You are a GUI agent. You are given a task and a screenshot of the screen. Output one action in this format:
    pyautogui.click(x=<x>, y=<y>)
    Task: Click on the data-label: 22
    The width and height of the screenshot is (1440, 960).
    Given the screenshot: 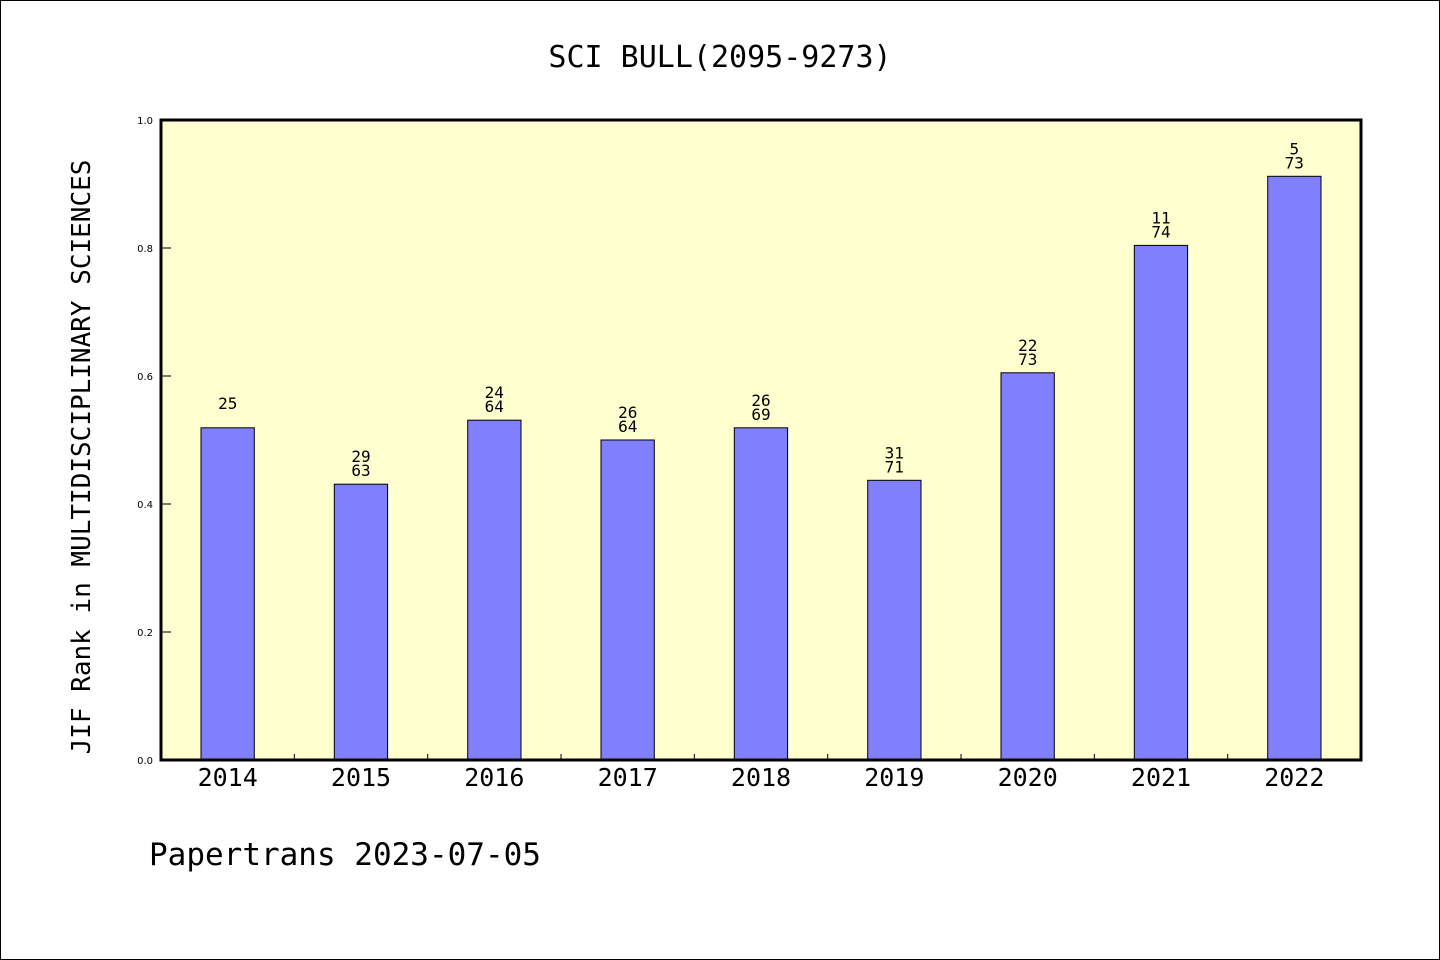 What is the action you would take?
    pyautogui.click(x=1027, y=345)
    